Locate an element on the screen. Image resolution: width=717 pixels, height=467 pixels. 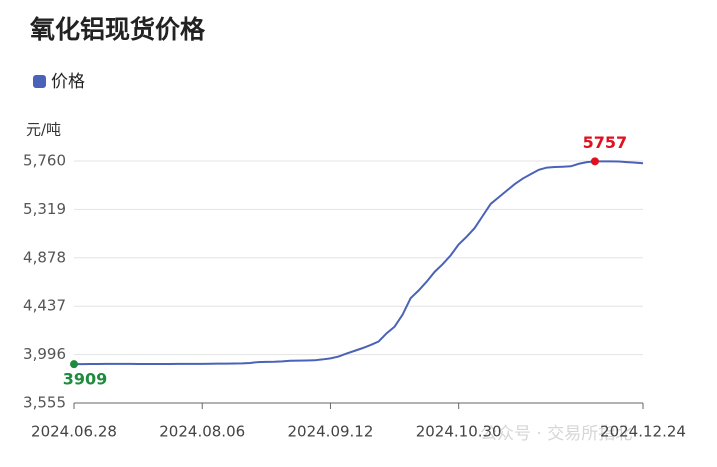
x-tick-label: 2024.06.28 is located at coordinates (74, 432).